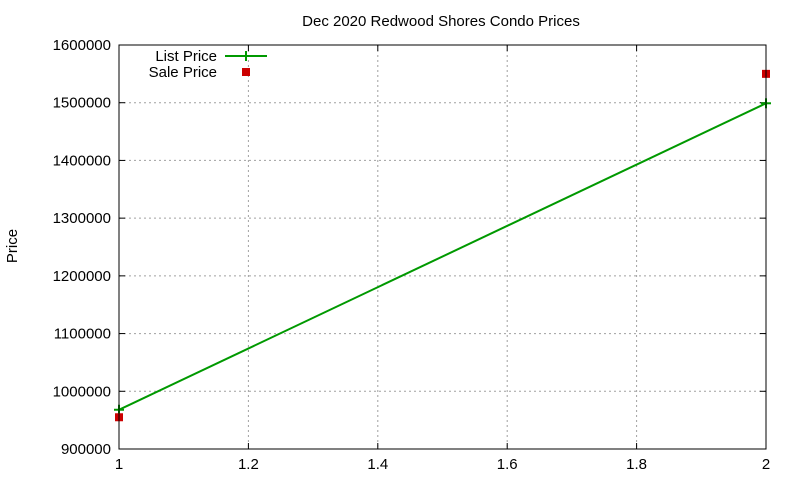 The width and height of the screenshot is (800, 480). What do you see at coordinates (82, 334) in the screenshot?
I see `y-tick-label: 1100000` at bounding box center [82, 334].